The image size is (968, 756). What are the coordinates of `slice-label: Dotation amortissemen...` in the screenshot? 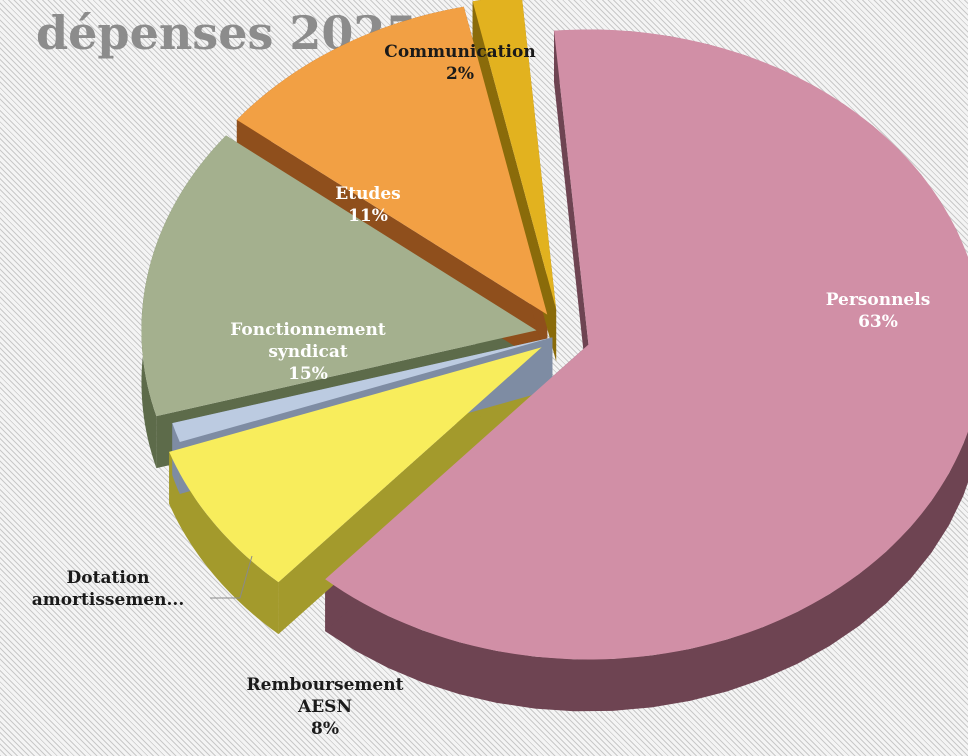 It's located at (108, 589).